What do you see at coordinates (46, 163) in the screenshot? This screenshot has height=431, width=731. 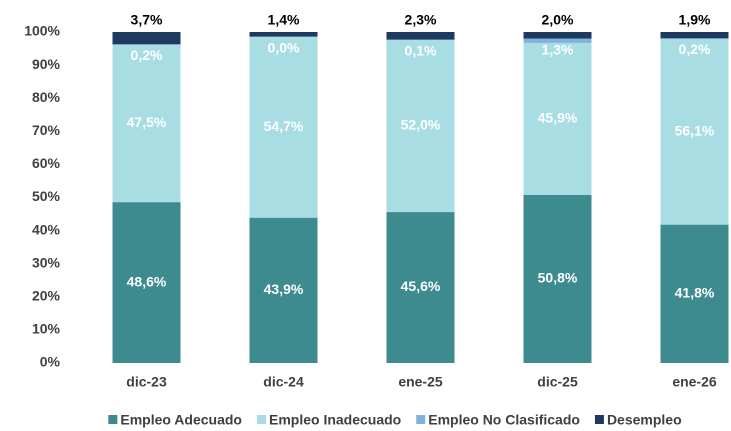 I see `y-tick-label: 60%` at bounding box center [46, 163].